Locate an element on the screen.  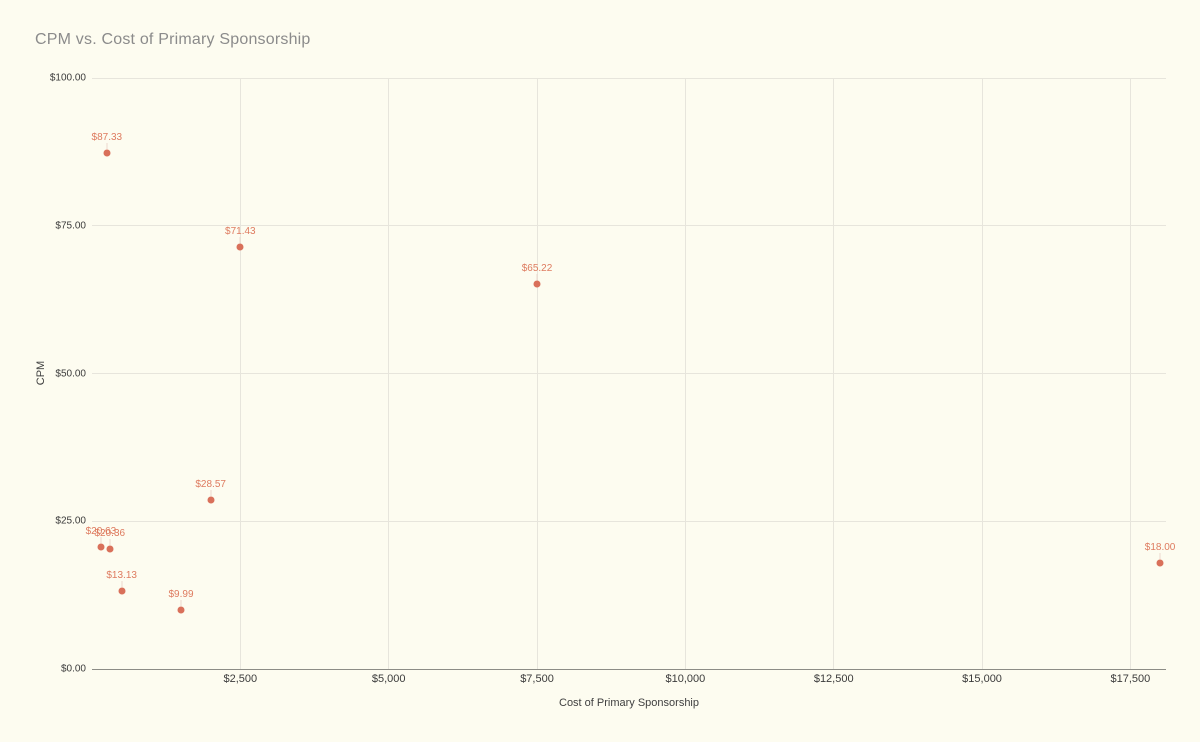
data-point-label: $9.99 is located at coordinates (181, 594).